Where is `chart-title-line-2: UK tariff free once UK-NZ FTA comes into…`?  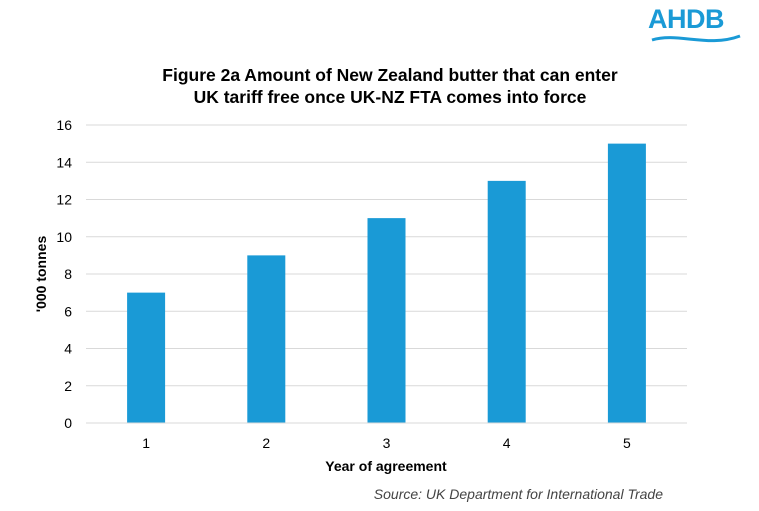 chart-title-line-2: UK tariff free once UK-NZ FTA comes into… is located at coordinates (390, 97).